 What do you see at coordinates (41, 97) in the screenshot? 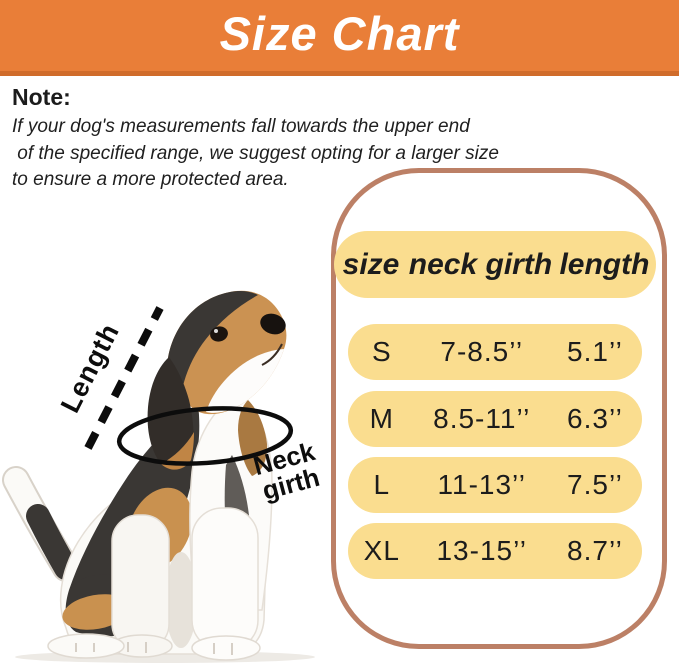
I see `note-label: Note:` at bounding box center [41, 97].